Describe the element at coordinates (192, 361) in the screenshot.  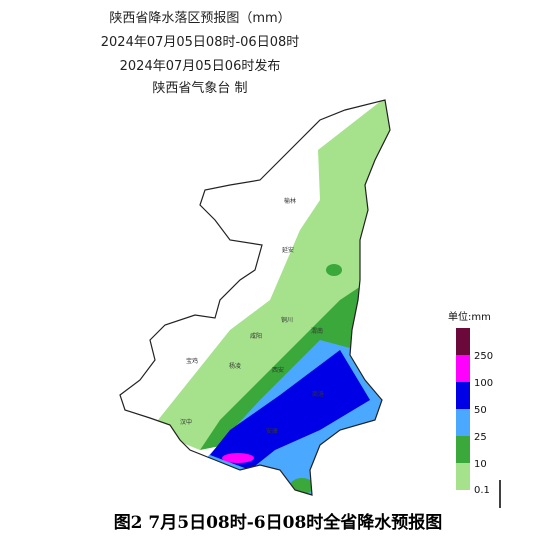
I see `city: 宝鸡` at that location.